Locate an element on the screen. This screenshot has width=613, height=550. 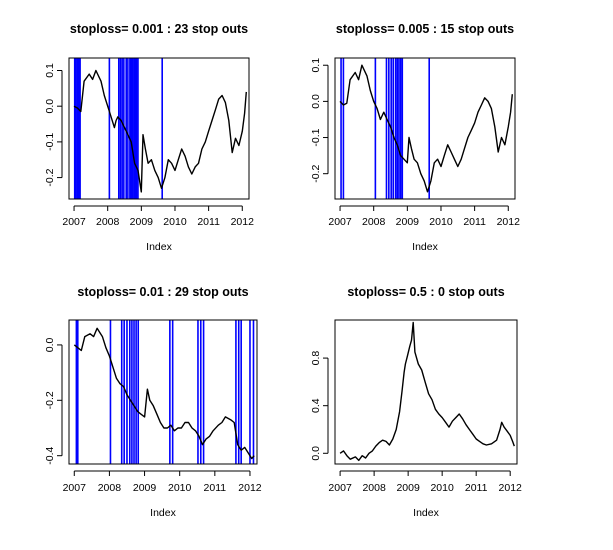
panel-title: stoploss= 0.005 : 15 stop outs is located at coordinates (425, 29).